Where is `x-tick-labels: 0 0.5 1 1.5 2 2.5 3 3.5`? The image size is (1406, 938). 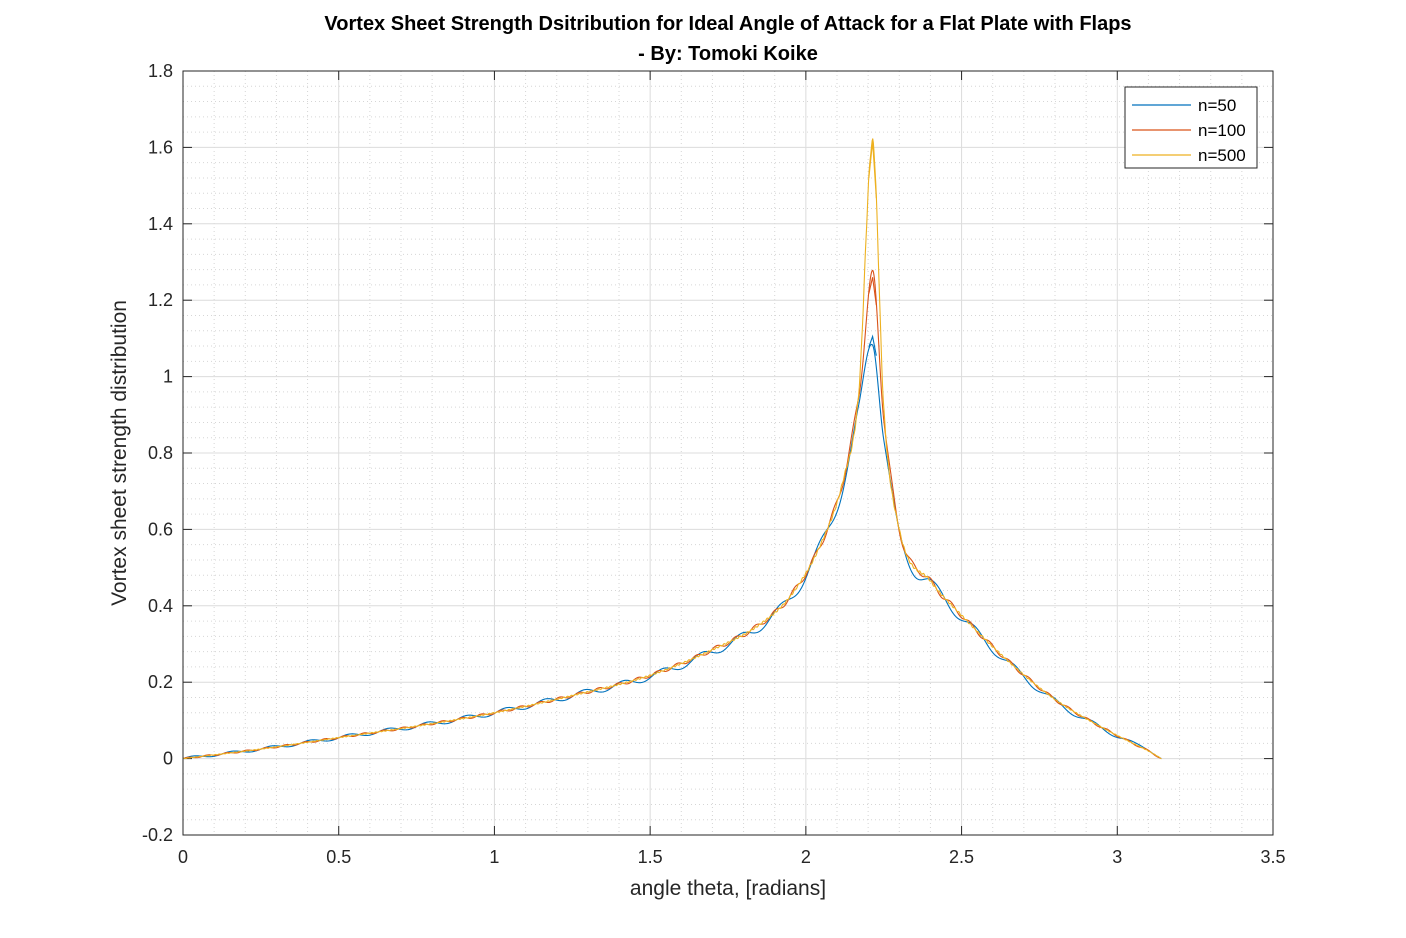 x-tick-labels: 0 0.5 1 1.5 2 2.5 3 3.5 is located at coordinates (732, 857).